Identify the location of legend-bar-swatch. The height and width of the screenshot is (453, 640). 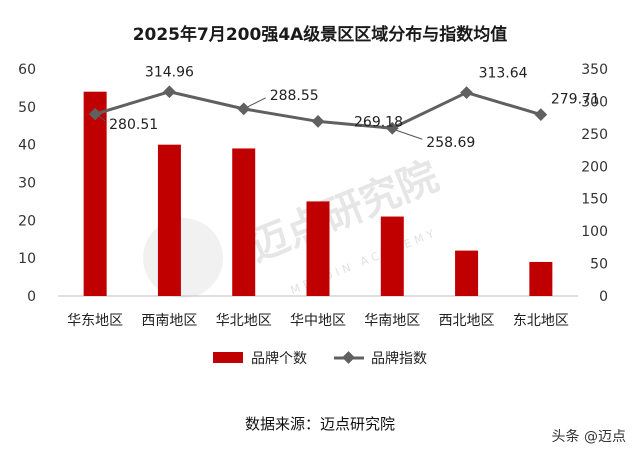
(228, 357).